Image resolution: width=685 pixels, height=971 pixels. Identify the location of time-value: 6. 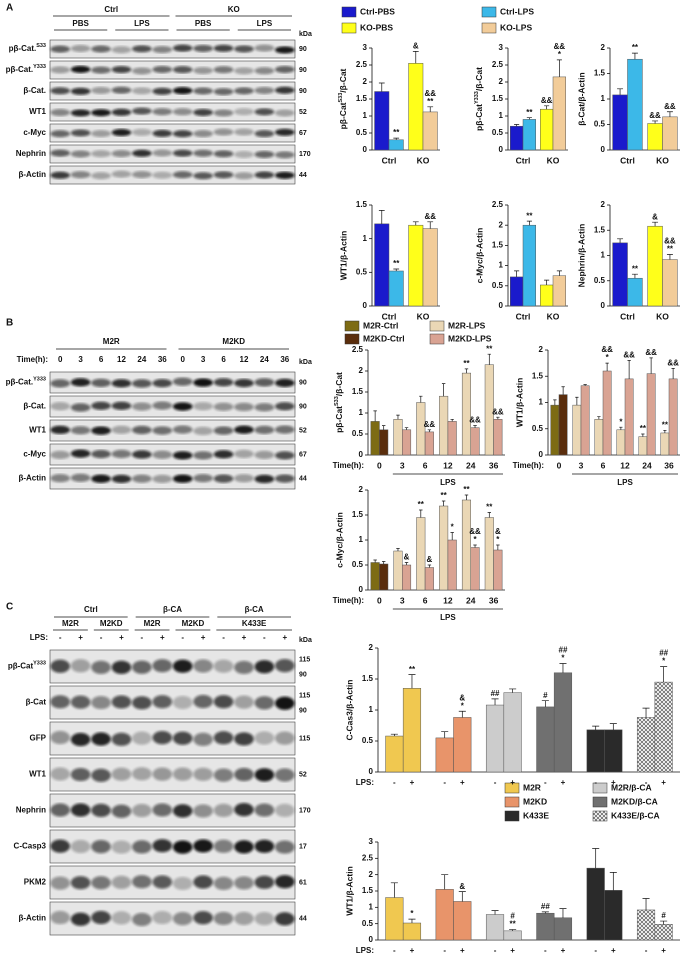
(223, 359).